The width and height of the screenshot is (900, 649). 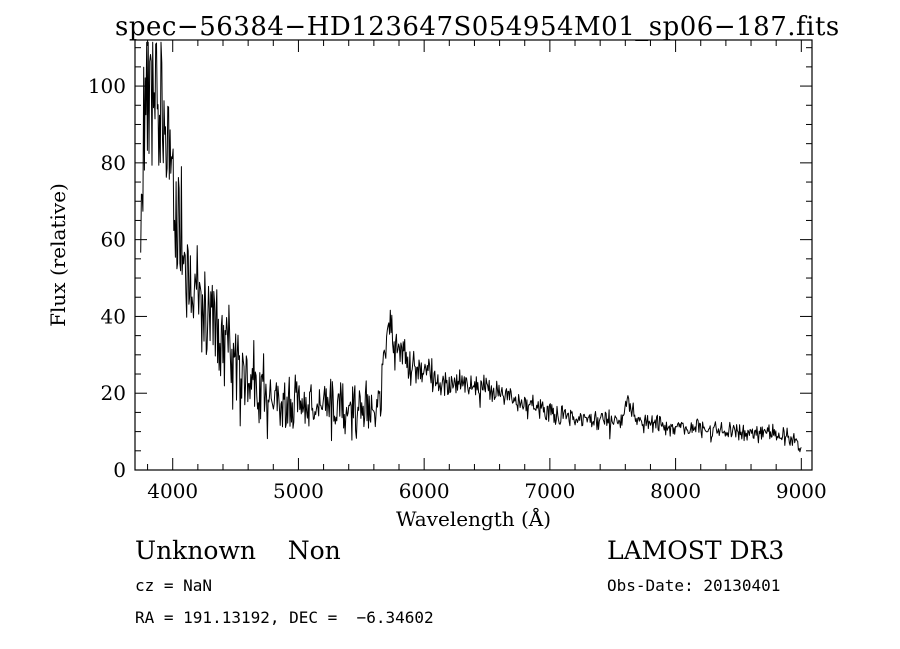 I want to click on svg-text: 8000, so click(x=675, y=491).